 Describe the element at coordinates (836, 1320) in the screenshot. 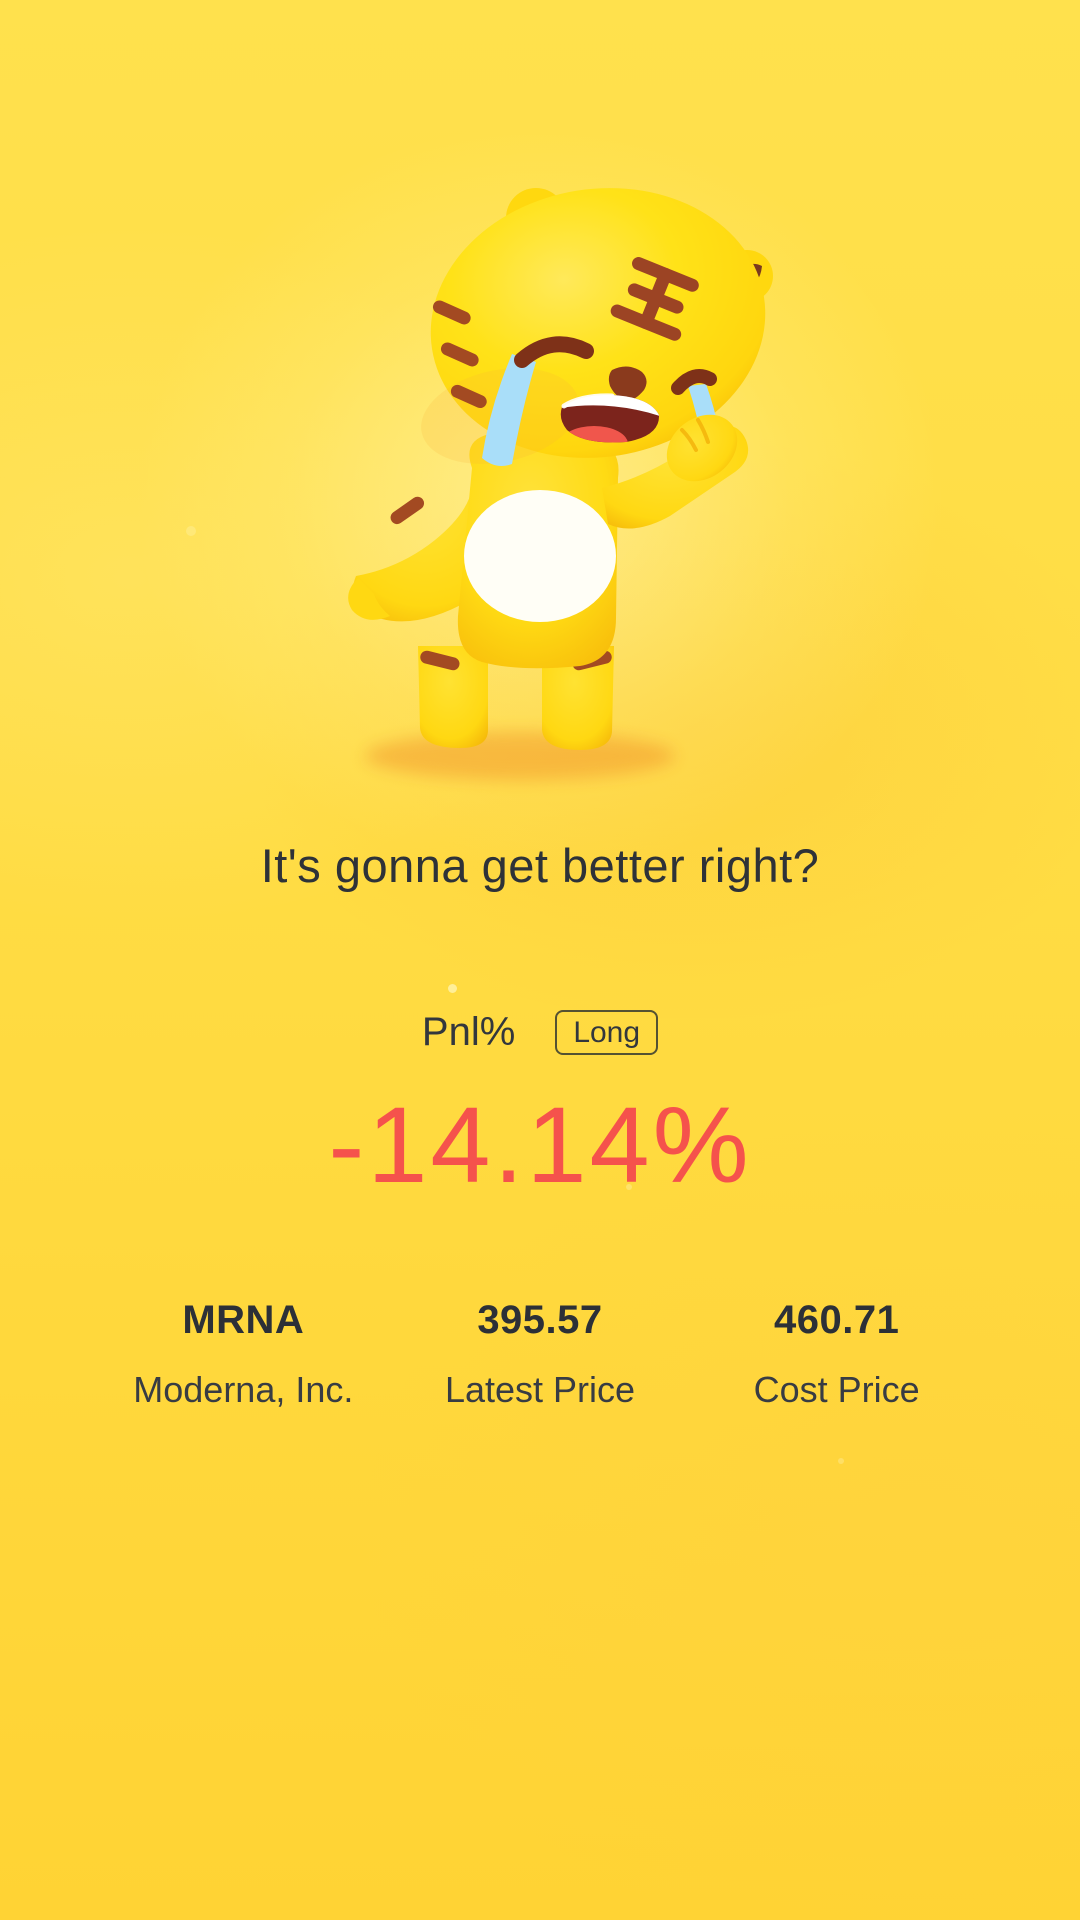

I see `cost-price-value: 460.71` at that location.